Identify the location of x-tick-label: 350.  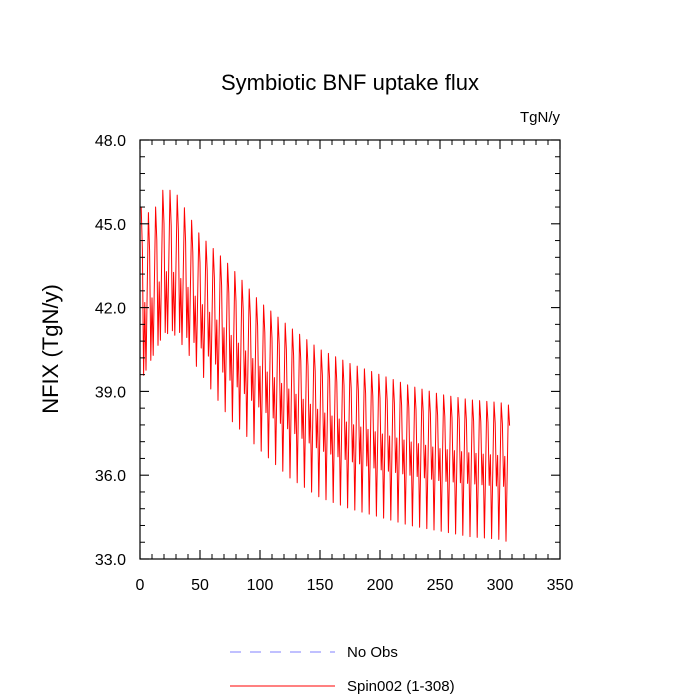
(560, 585).